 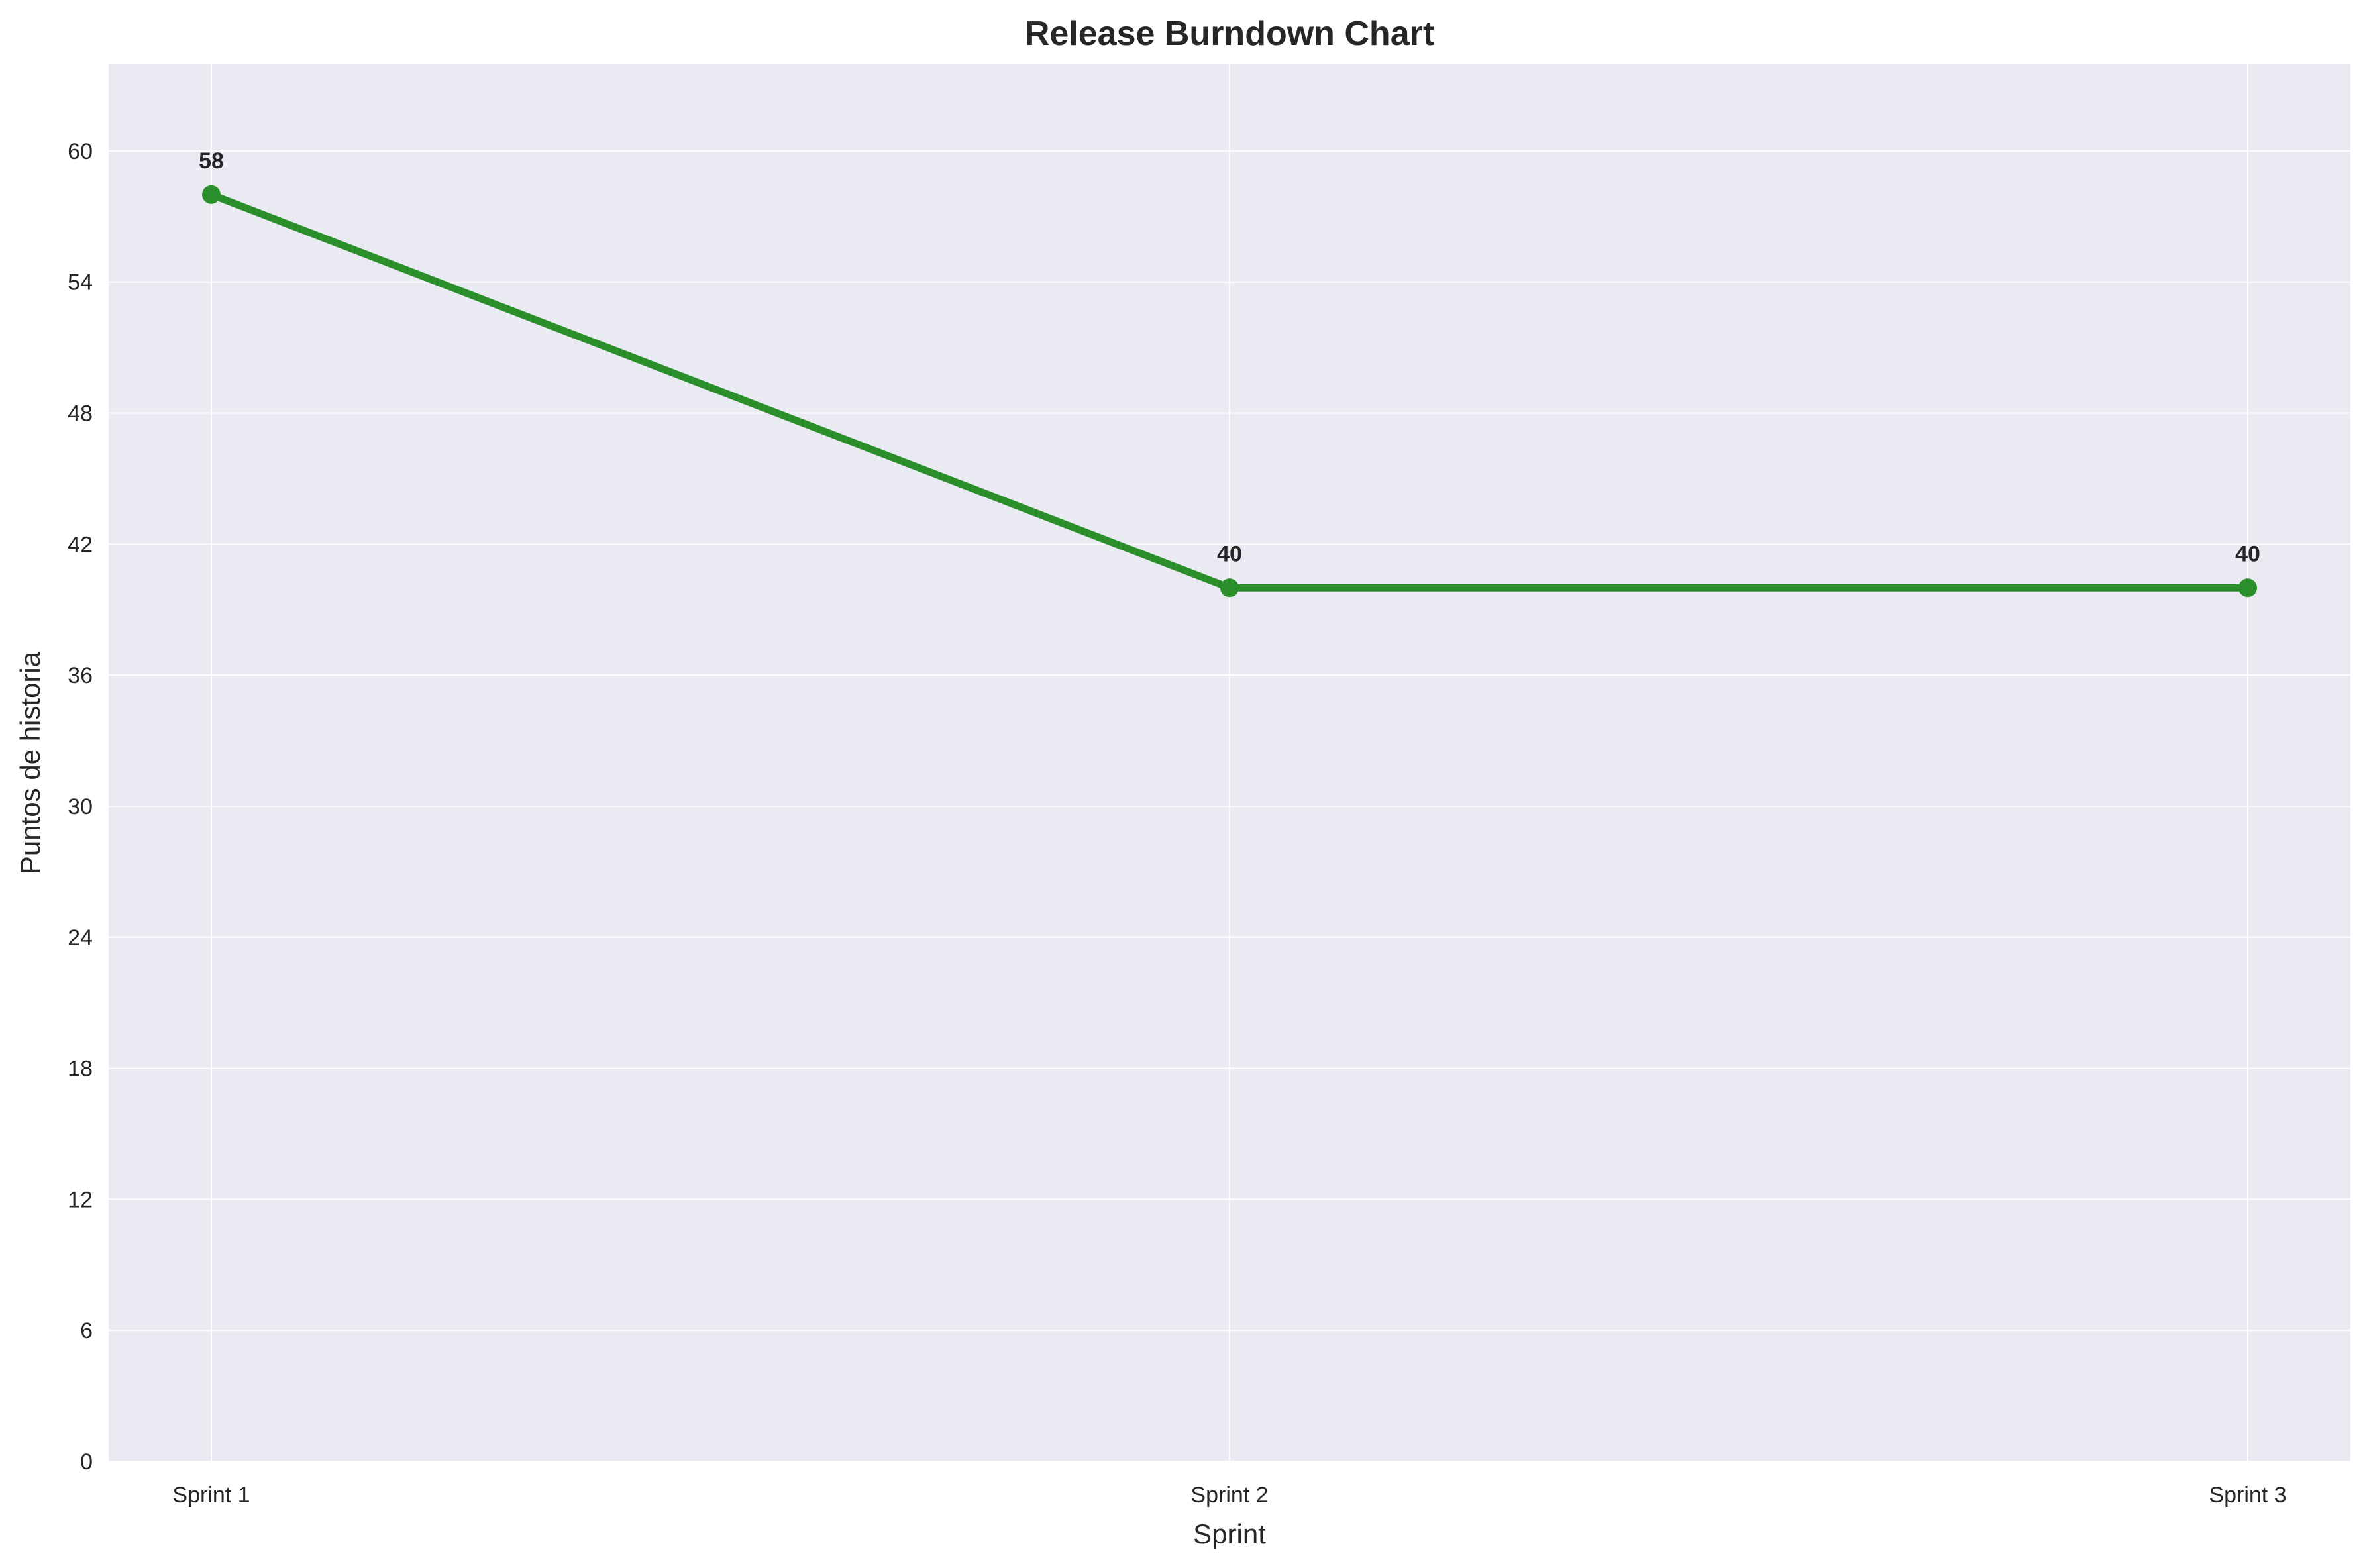 I want to click on x-tick-labels: Sprint 1 Sprint 2 Sprint 3, so click(x=1229, y=1495).